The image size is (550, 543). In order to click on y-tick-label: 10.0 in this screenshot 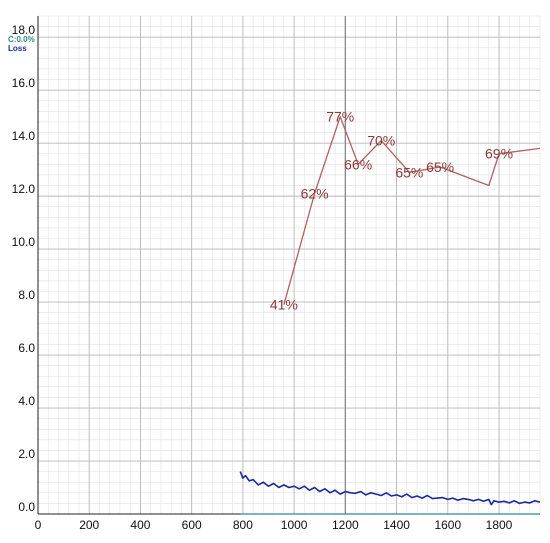, I will do `click(24, 242)`.